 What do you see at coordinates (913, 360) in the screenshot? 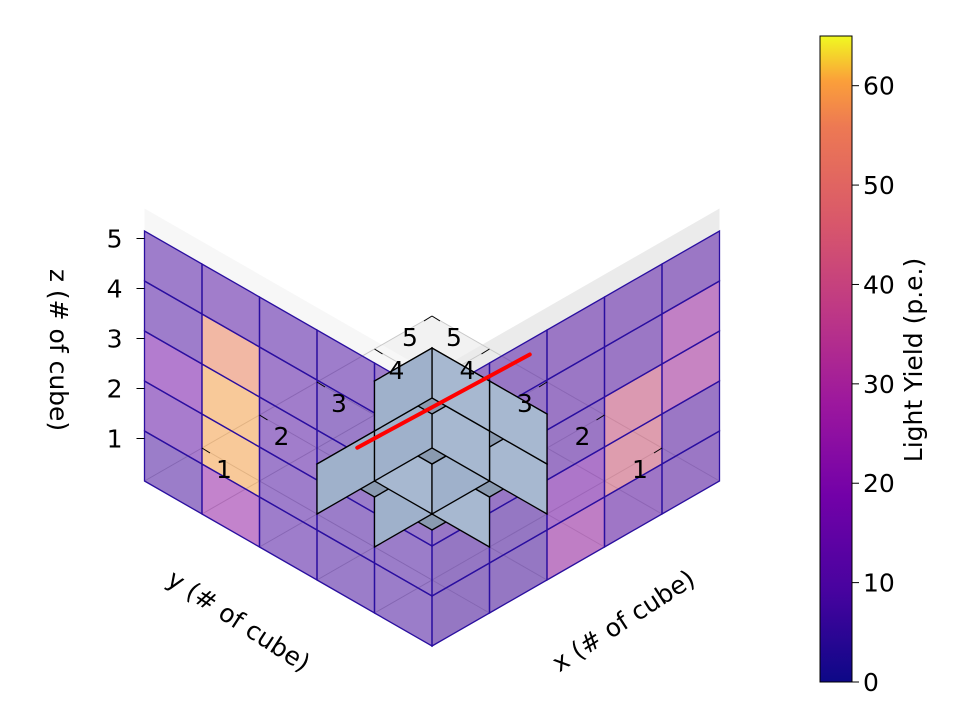
I see `colorbar-label: Light Yield (p.e.)` at bounding box center [913, 360].